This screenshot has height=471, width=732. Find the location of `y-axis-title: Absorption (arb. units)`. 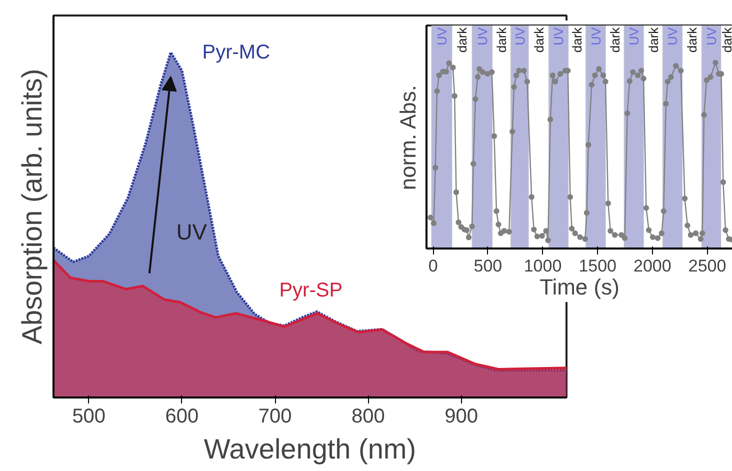

y-axis-title: Absorption (arb. units) is located at coordinates (32, 206).